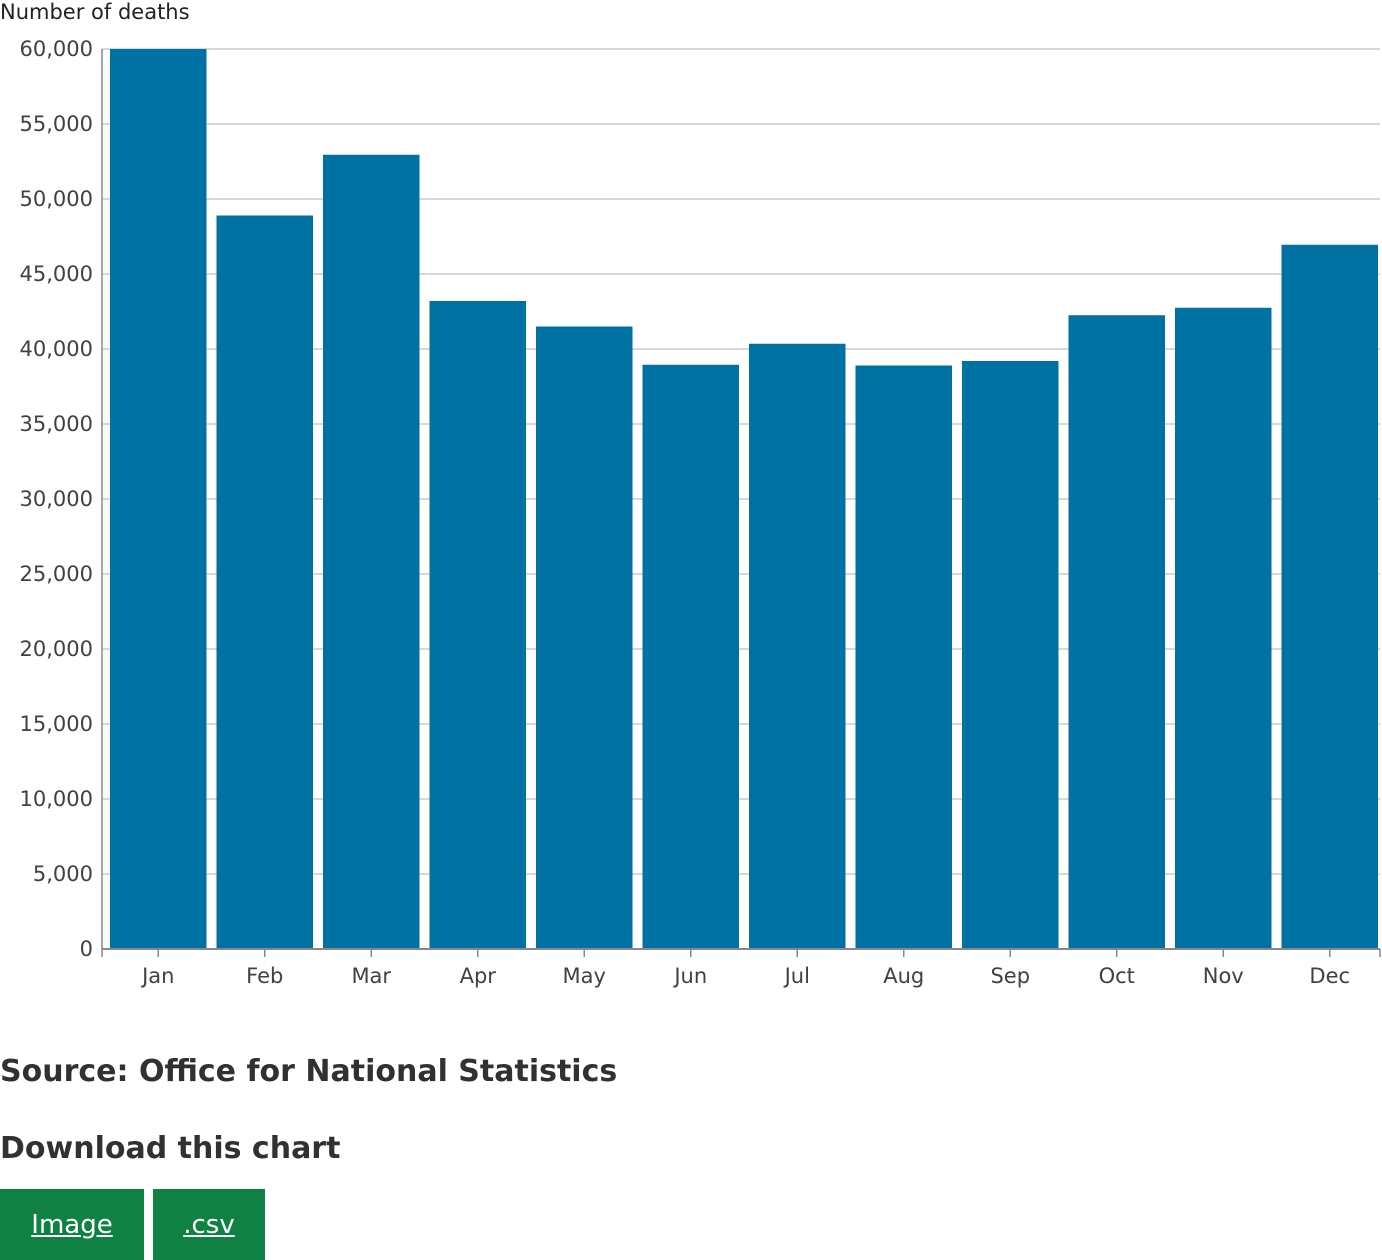 This screenshot has height=1260, width=1382. Describe the element at coordinates (95, 12) in the screenshot. I see `y-axis-title: Number of deaths` at that location.